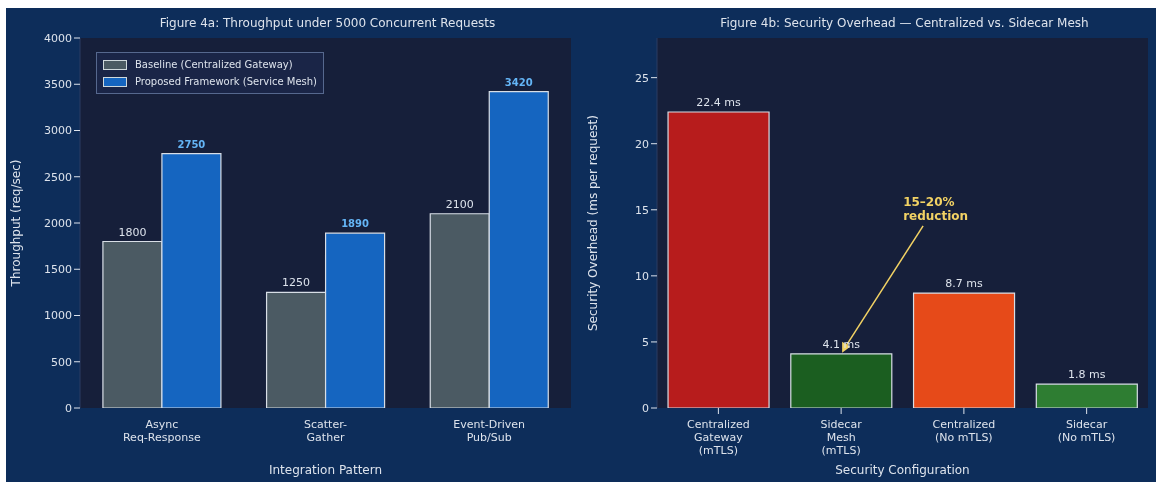  What do you see at coordinates (642, 210) in the screenshot?
I see `y-tick-label: 15` at bounding box center [642, 210].